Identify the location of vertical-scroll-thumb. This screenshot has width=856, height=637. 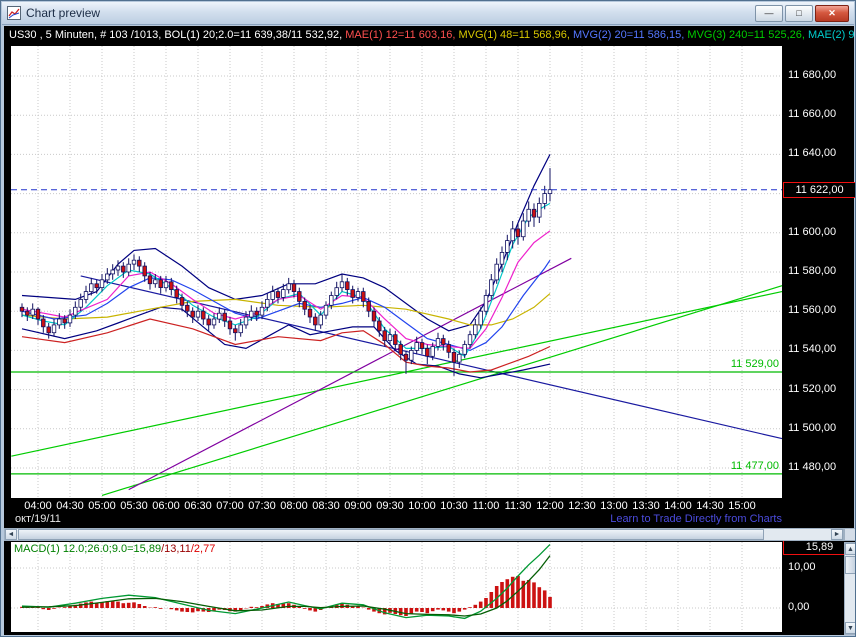
(850, 565).